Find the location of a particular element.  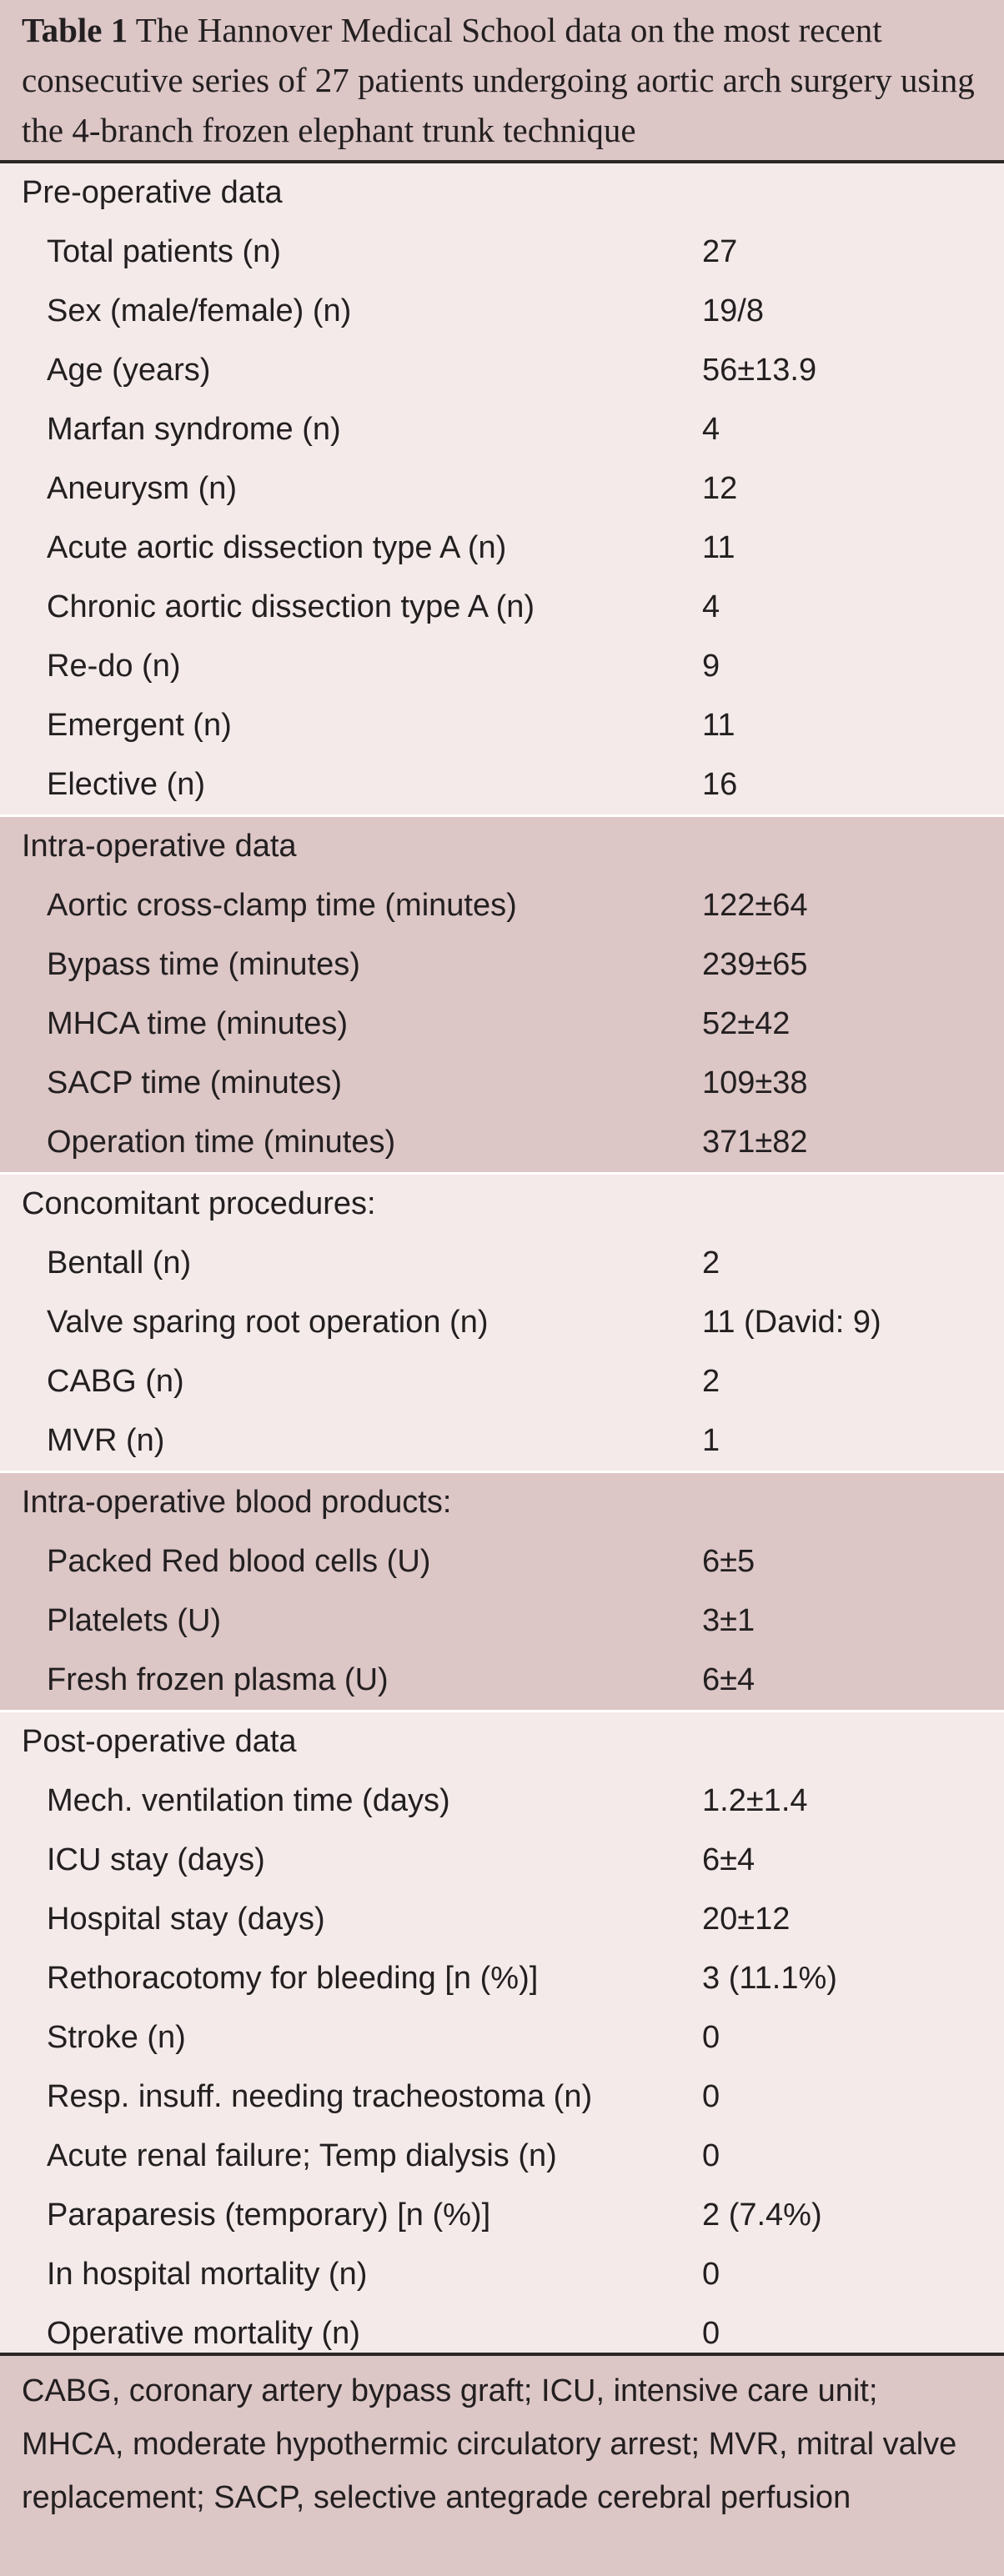

table-row: Acute renal failure; Temp dialysis (n) 0 is located at coordinates (502, 2156).